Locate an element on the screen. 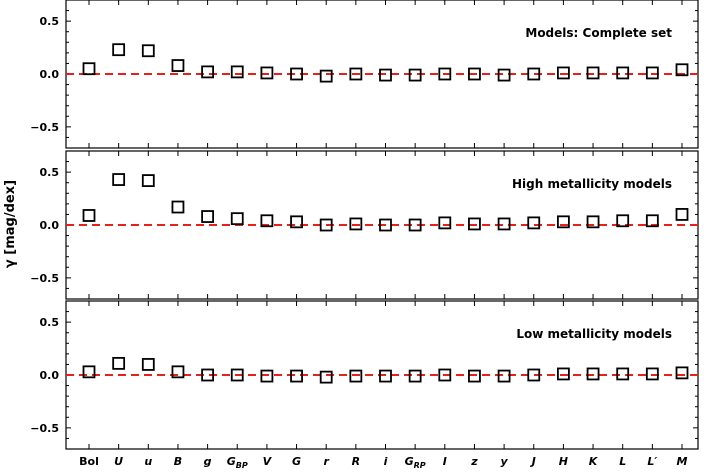 The image size is (713, 475). x-tick-label: K is located at coordinates (594, 461).